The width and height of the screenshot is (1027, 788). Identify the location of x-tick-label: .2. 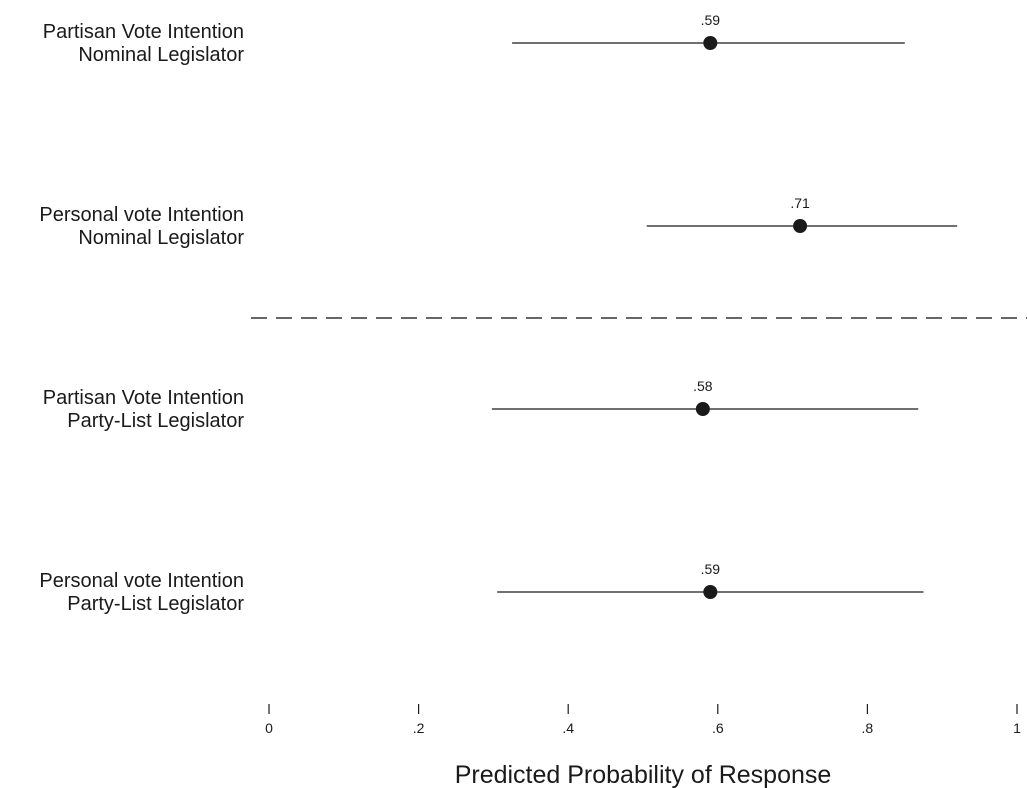
(419, 728).